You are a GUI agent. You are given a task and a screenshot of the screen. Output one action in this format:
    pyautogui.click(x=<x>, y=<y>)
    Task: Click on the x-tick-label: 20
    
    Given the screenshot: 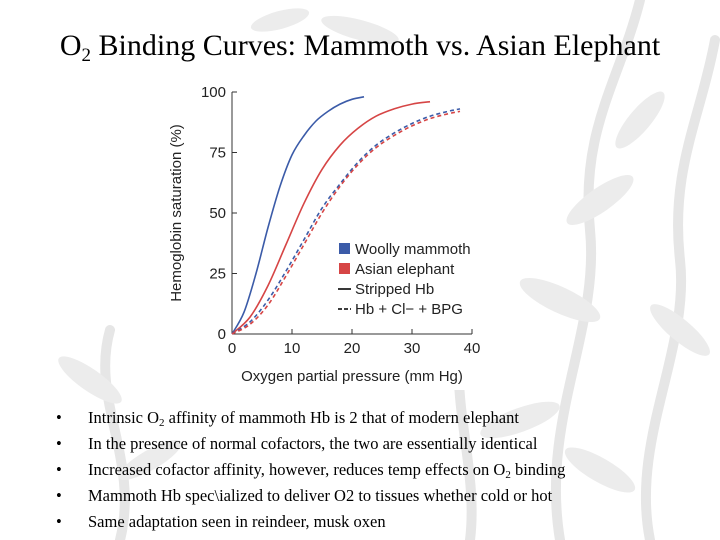 What is the action you would take?
    pyautogui.click(x=352, y=348)
    